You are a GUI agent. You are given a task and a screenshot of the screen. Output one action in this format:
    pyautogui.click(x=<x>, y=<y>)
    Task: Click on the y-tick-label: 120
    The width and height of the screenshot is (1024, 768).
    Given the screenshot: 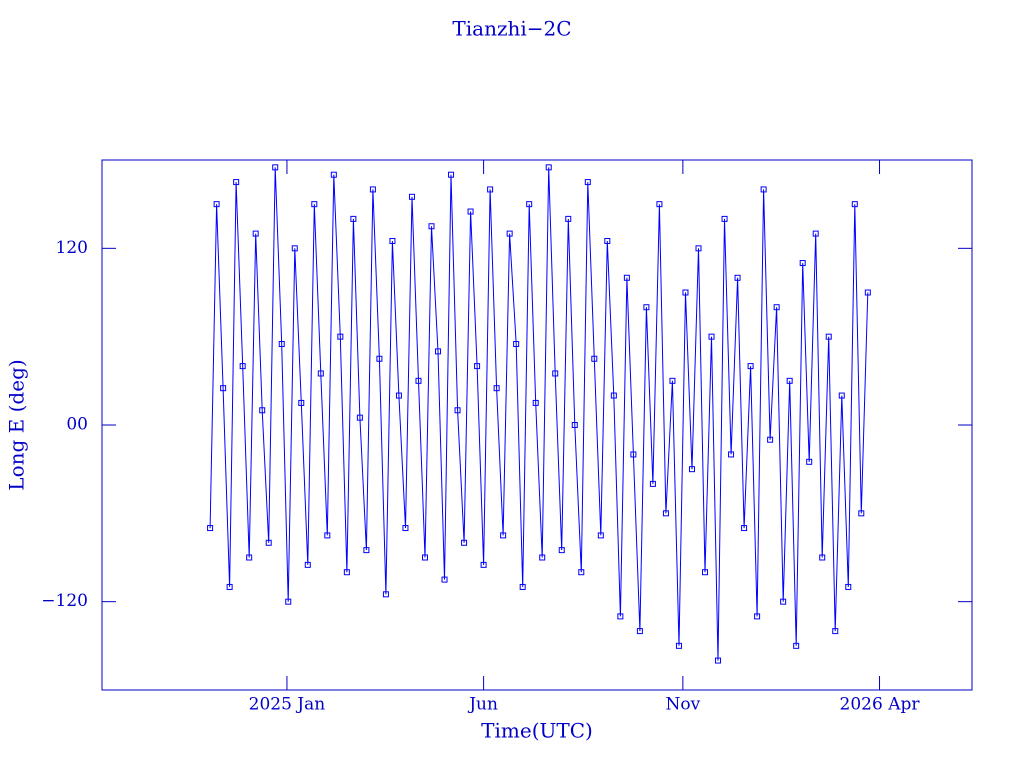 What is the action you would take?
    pyautogui.click(x=72, y=248)
    